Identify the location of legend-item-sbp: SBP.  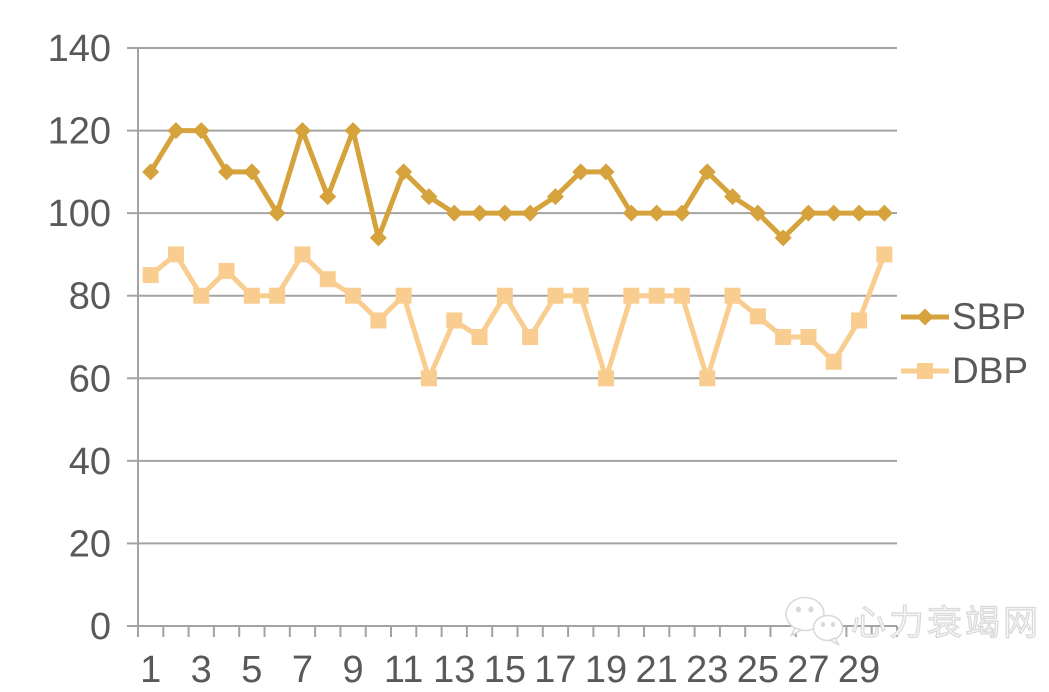
(963, 316).